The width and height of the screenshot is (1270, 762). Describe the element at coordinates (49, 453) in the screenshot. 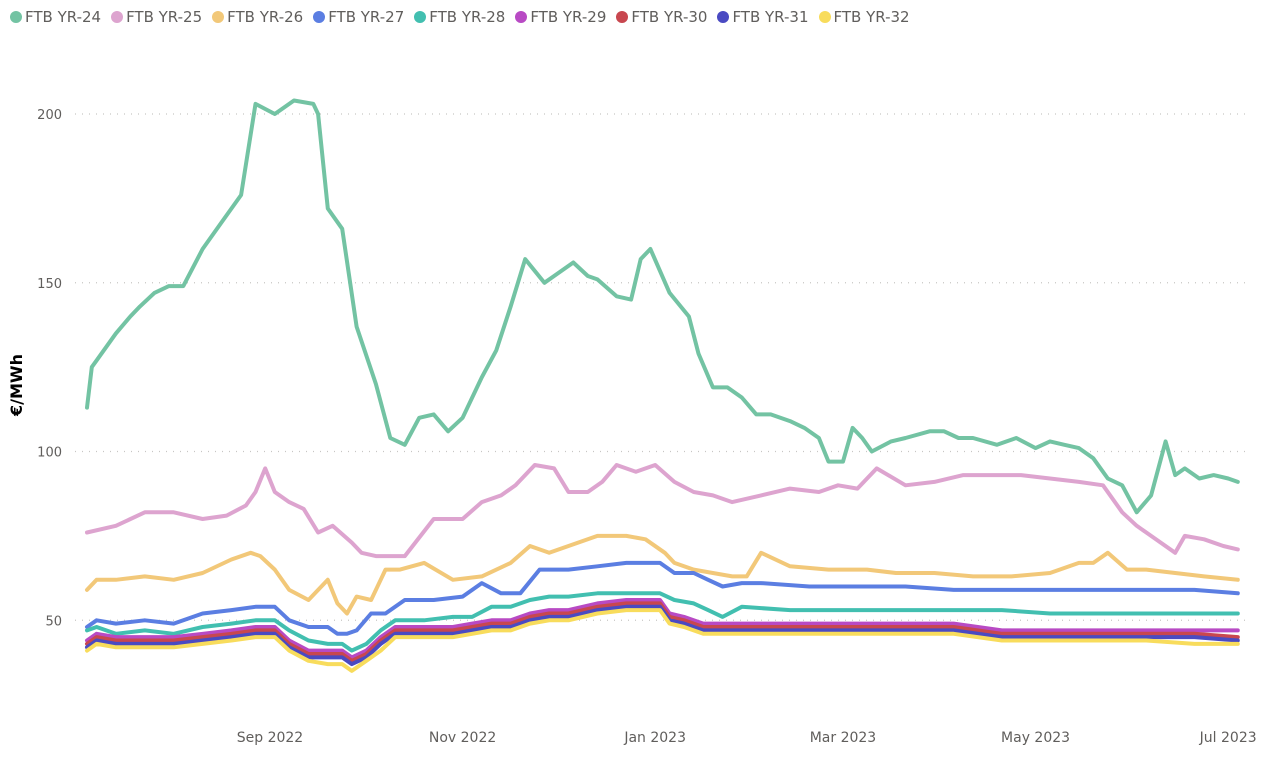

I see `y-tick-label: 100` at that location.